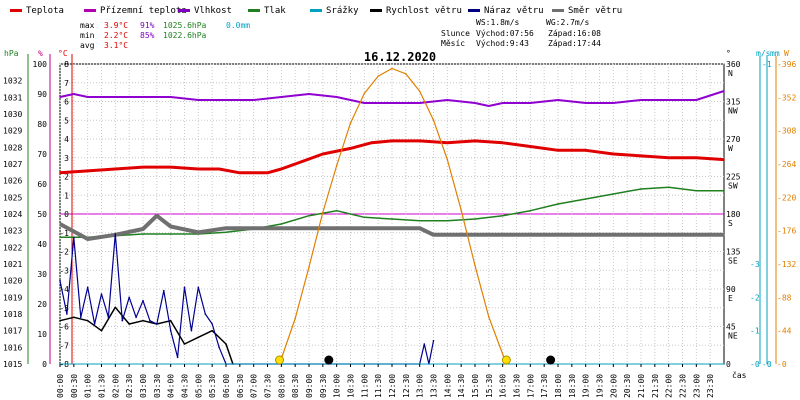 The height and width of the screenshot is (400, 800). What do you see at coordinates (64, 270) in the screenshot?
I see `y-tick-degc: -3` at bounding box center [64, 270].